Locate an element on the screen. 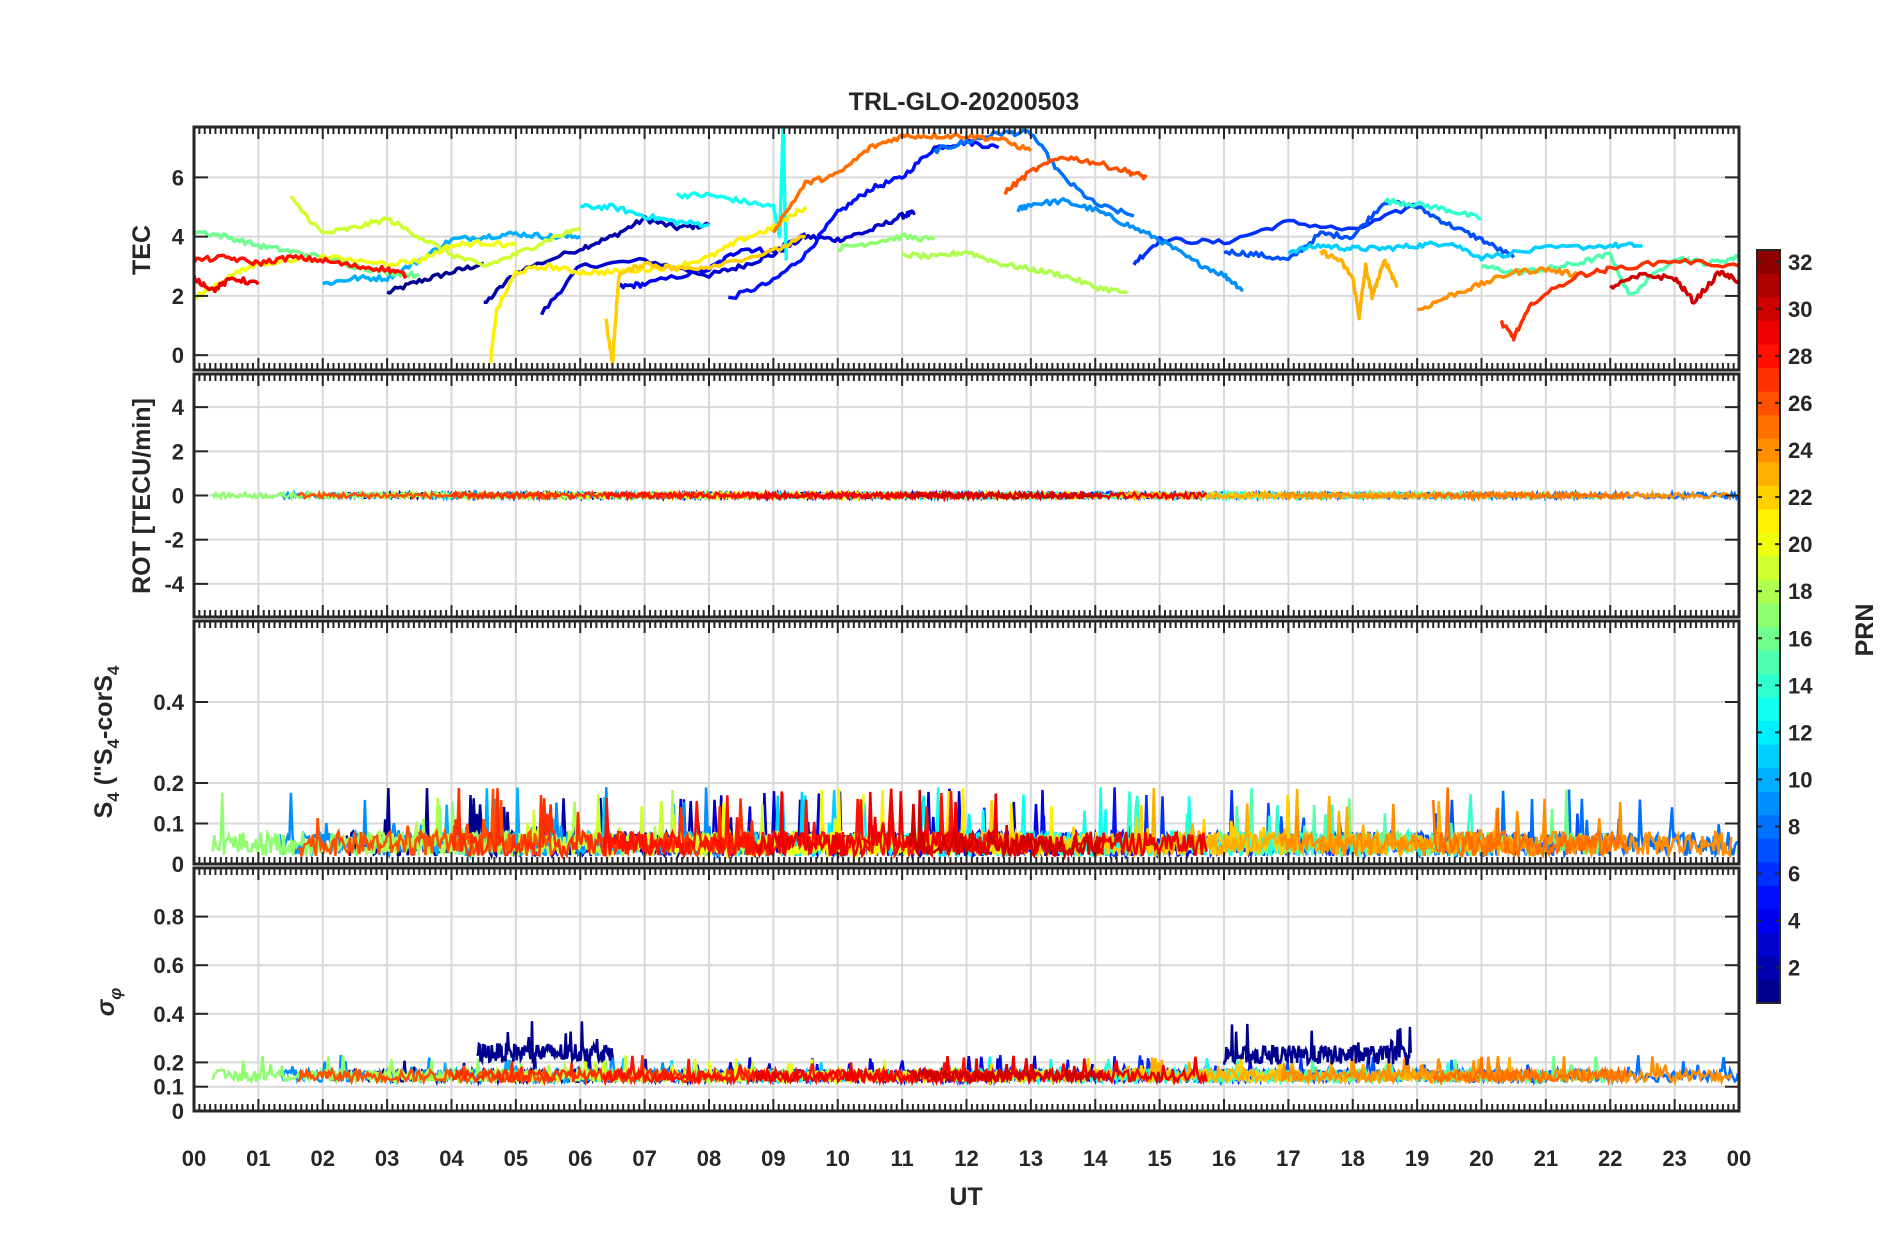 The image size is (1902, 1236). y-tick-label: 0.1 is located at coordinates (168, 824).